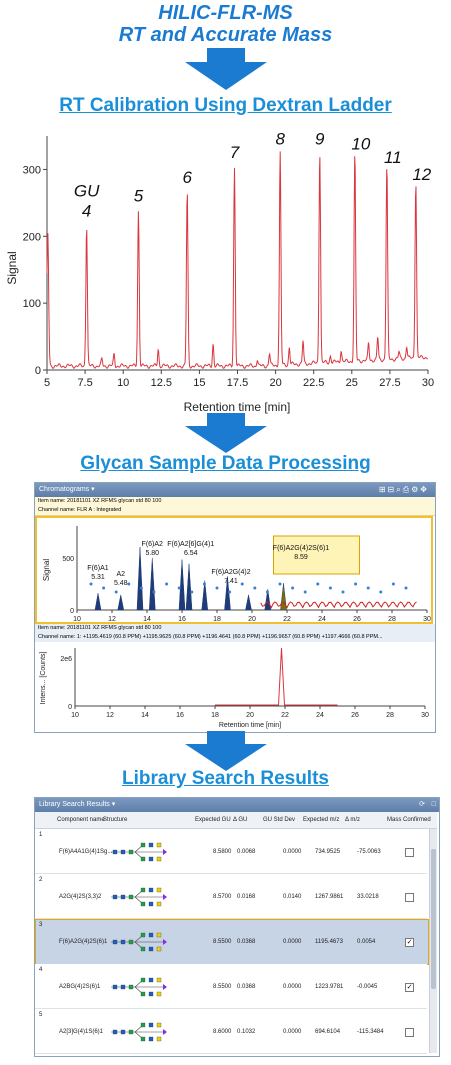 The image size is (451, 1065). What do you see at coordinates (292, 897) in the screenshot?
I see `gu-std-dev: 0.0140` at bounding box center [292, 897].